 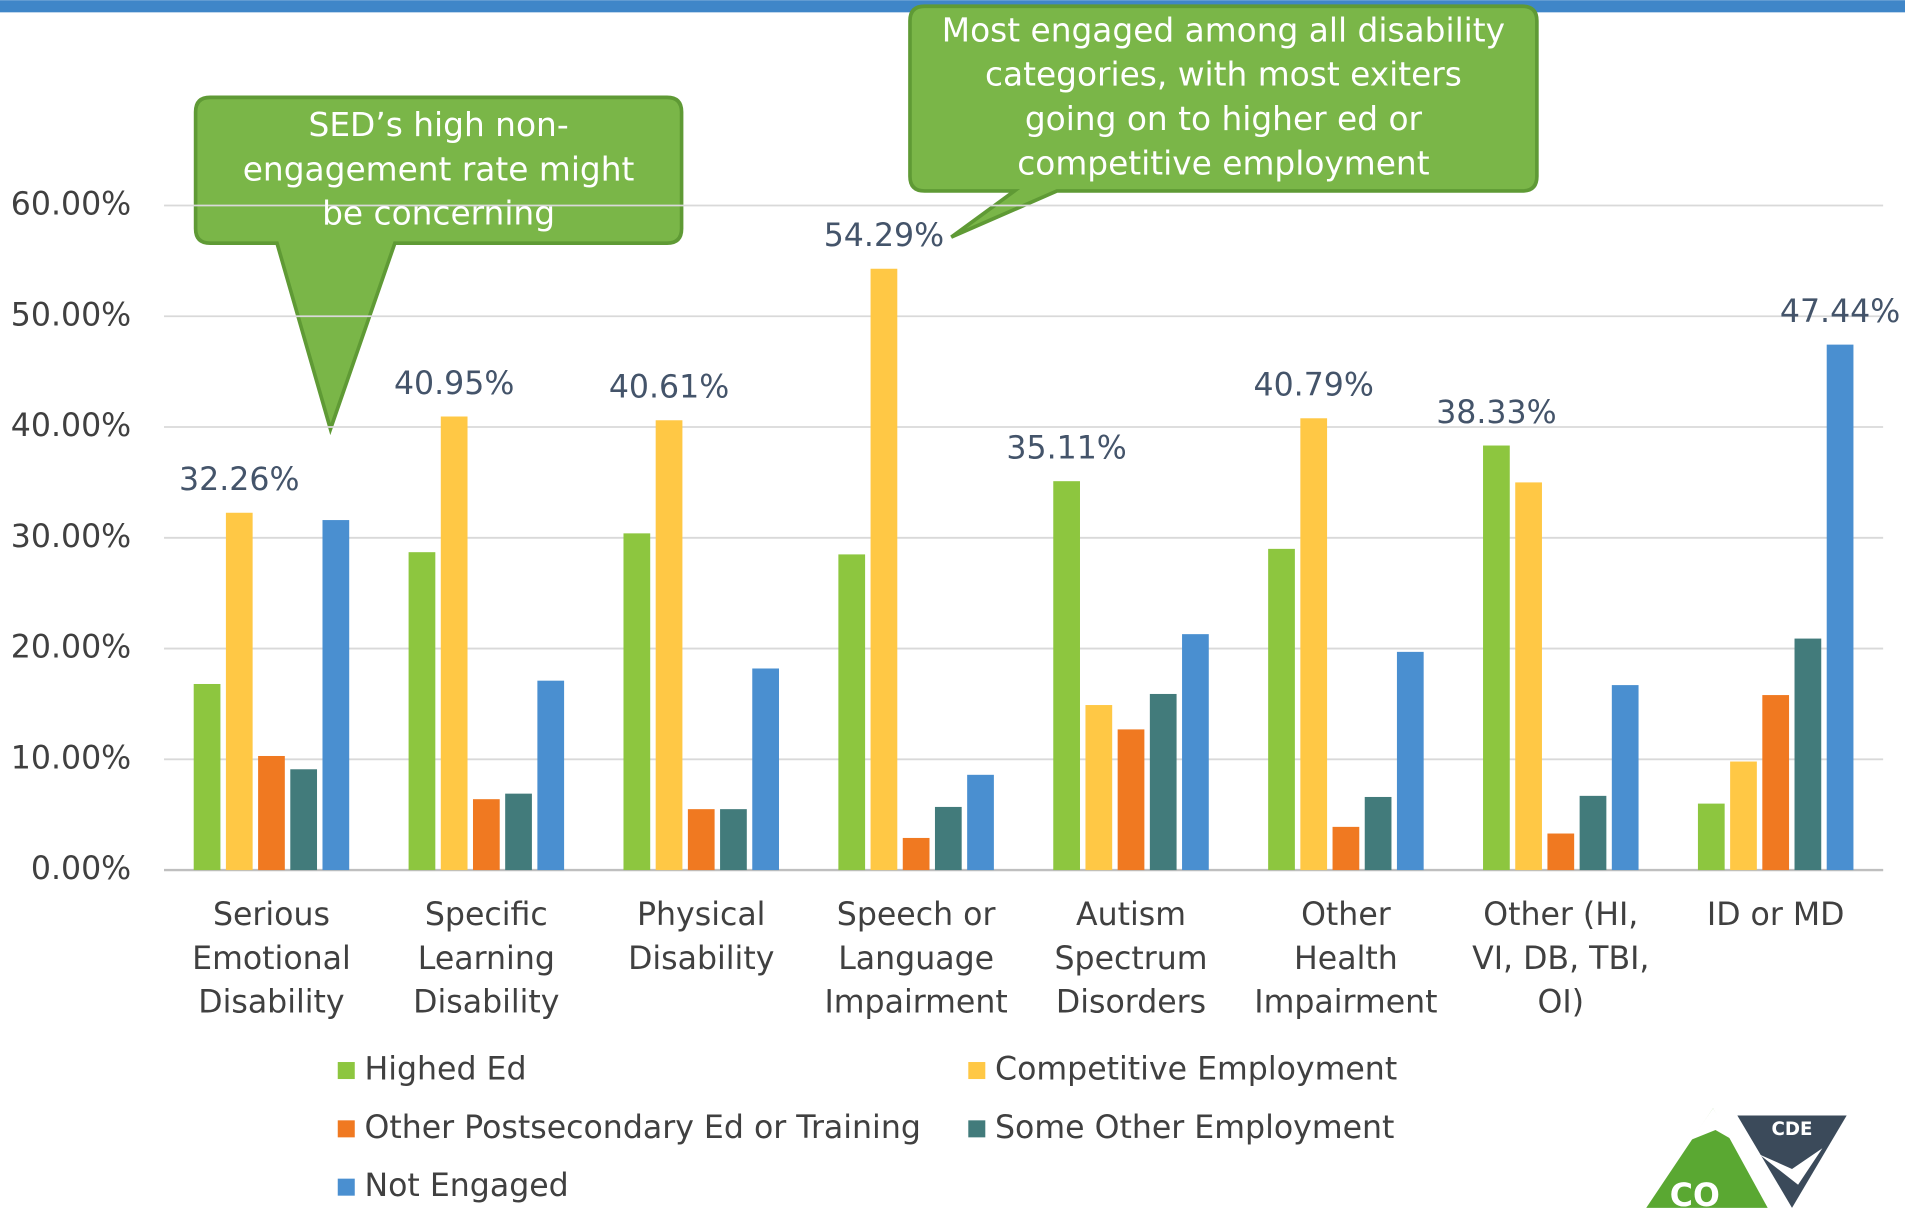 What do you see at coordinates (1223, 30) in the screenshot?
I see `callout-text: Most engaged among all disability` at bounding box center [1223, 30].